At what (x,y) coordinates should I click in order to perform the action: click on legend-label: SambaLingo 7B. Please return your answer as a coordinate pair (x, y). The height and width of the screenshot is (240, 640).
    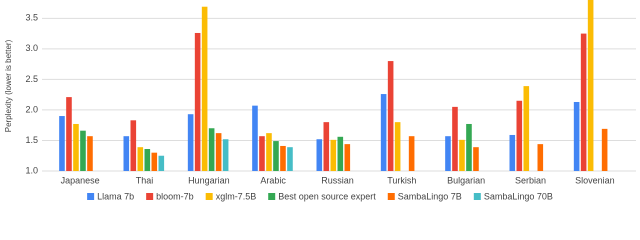
    Looking at the image, I should click on (430, 196).